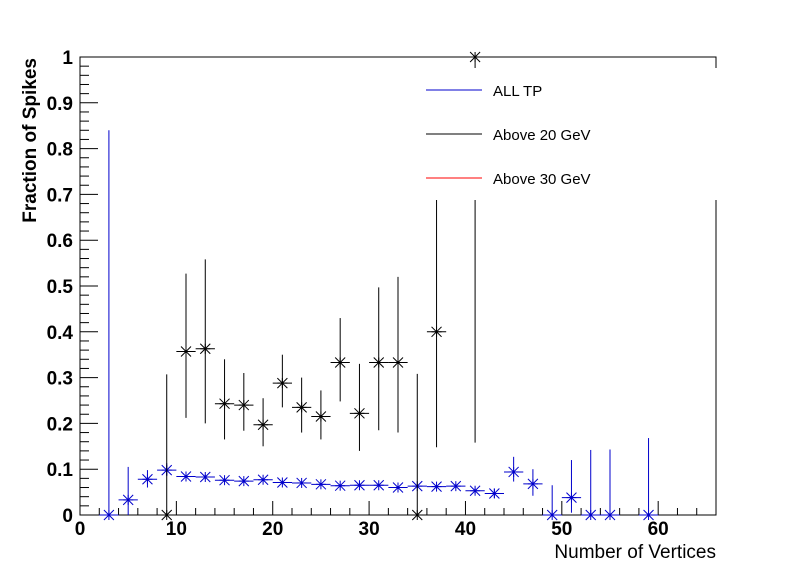 Image resolution: width=796 pixels, height=572 pixels. I want to click on y-tick-label: 0.9, so click(60, 104).